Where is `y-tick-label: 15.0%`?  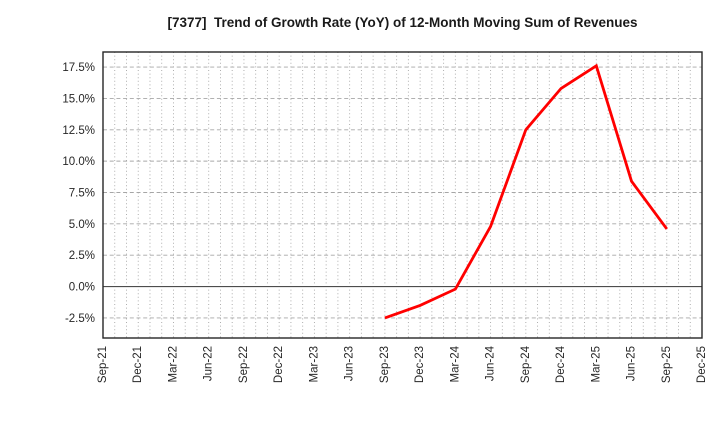
y-tick-label: 15.0% is located at coordinates (78, 99).